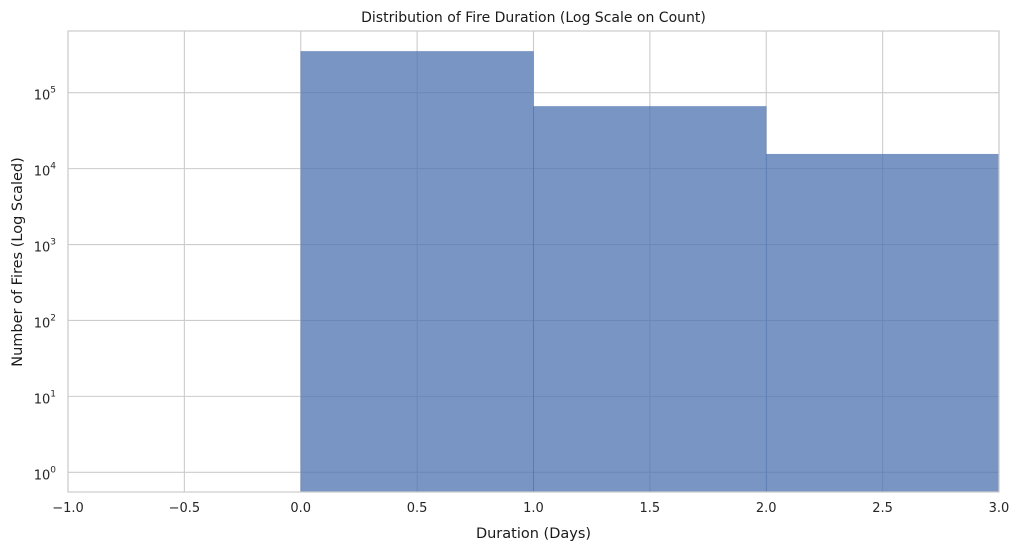 The width and height of the screenshot is (1019, 550). Describe the element at coordinates (533, 534) in the screenshot. I see `x-axis-label: Duration (Days)` at that location.